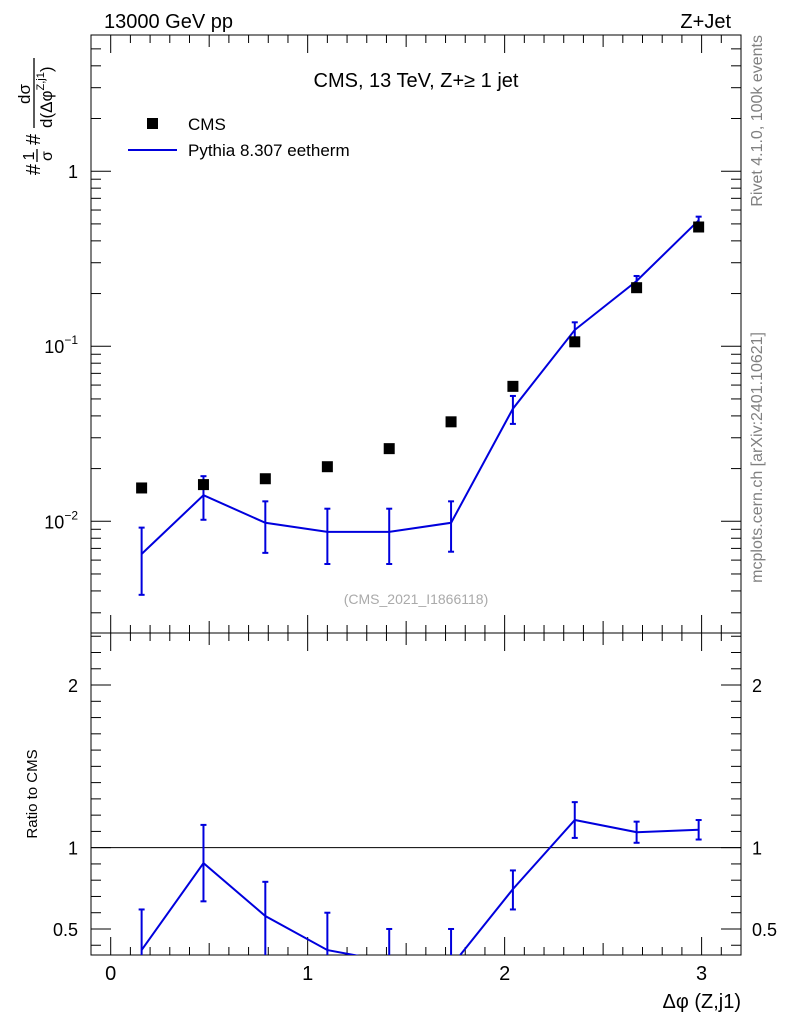  I want to click on ratio-y-axis-label: Ratio to CMS, so click(32, 793).